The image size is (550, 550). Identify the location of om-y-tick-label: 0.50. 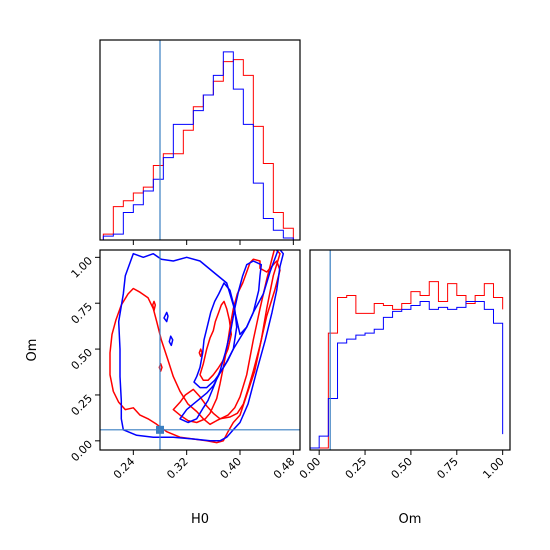
(82, 359).